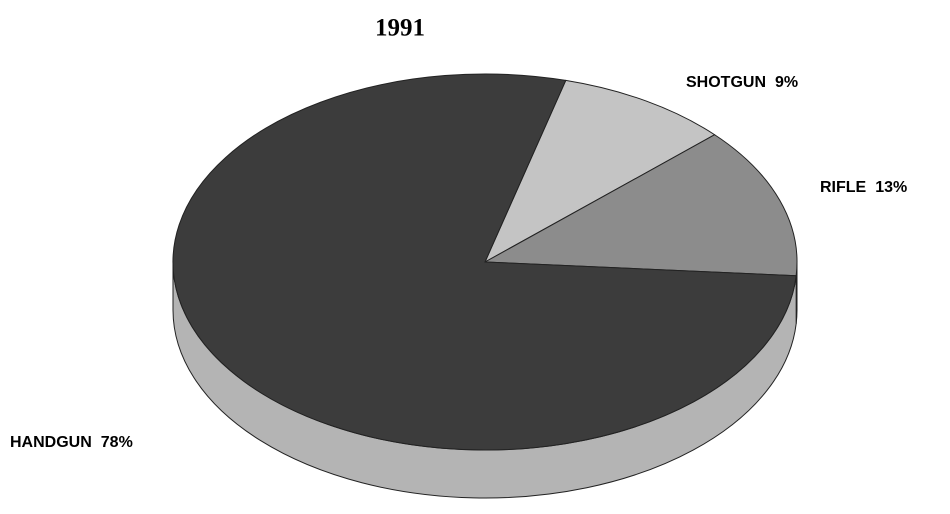 The width and height of the screenshot is (950, 514). What do you see at coordinates (400, 28) in the screenshot?
I see `chart-title: 1991` at bounding box center [400, 28].